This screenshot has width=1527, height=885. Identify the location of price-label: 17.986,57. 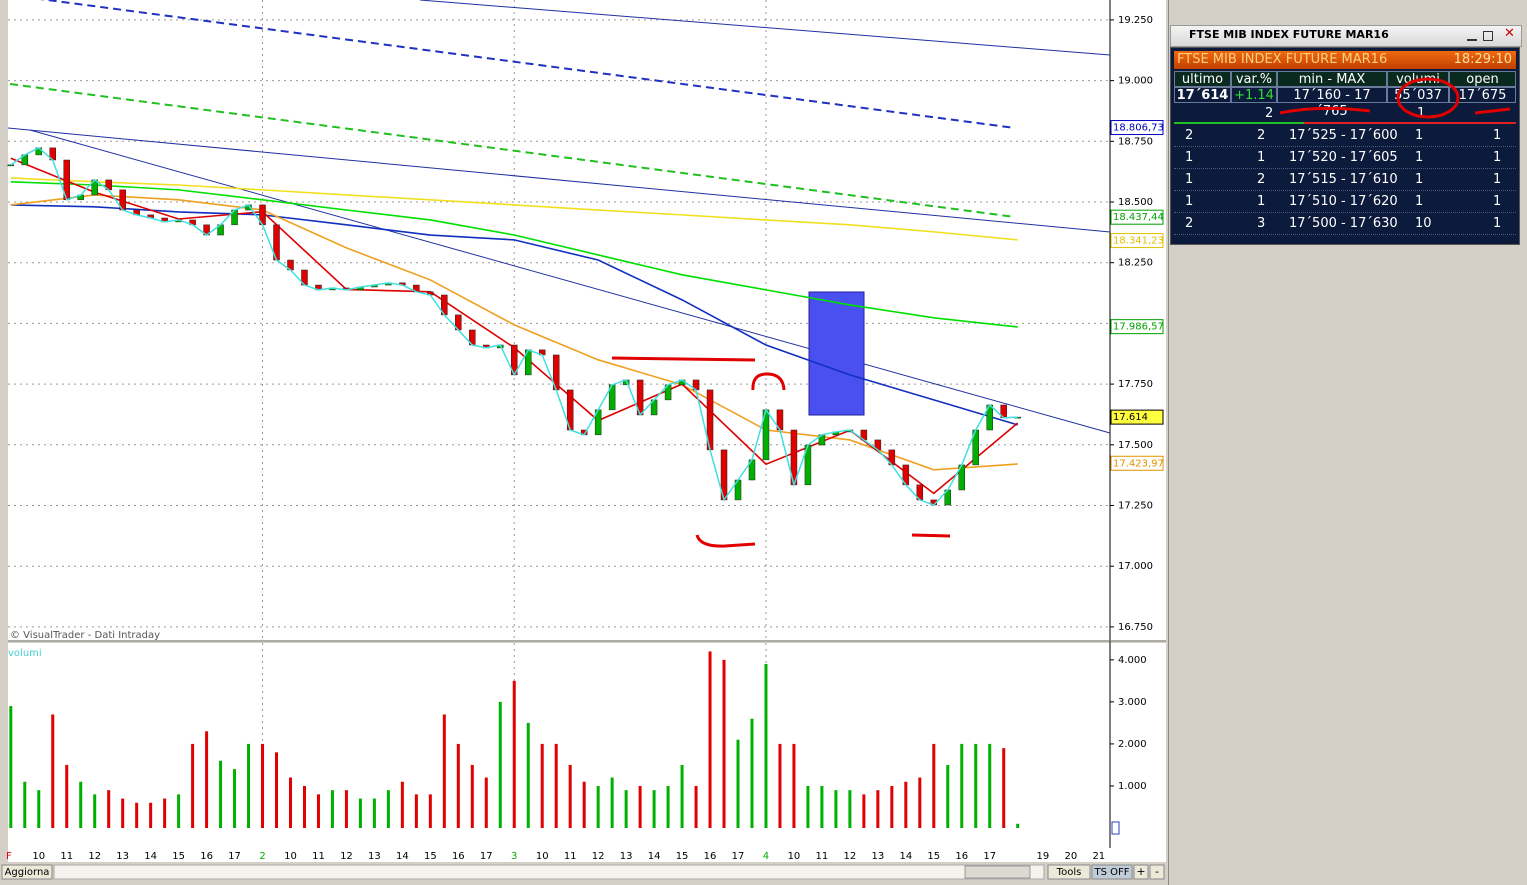
(1138, 327).